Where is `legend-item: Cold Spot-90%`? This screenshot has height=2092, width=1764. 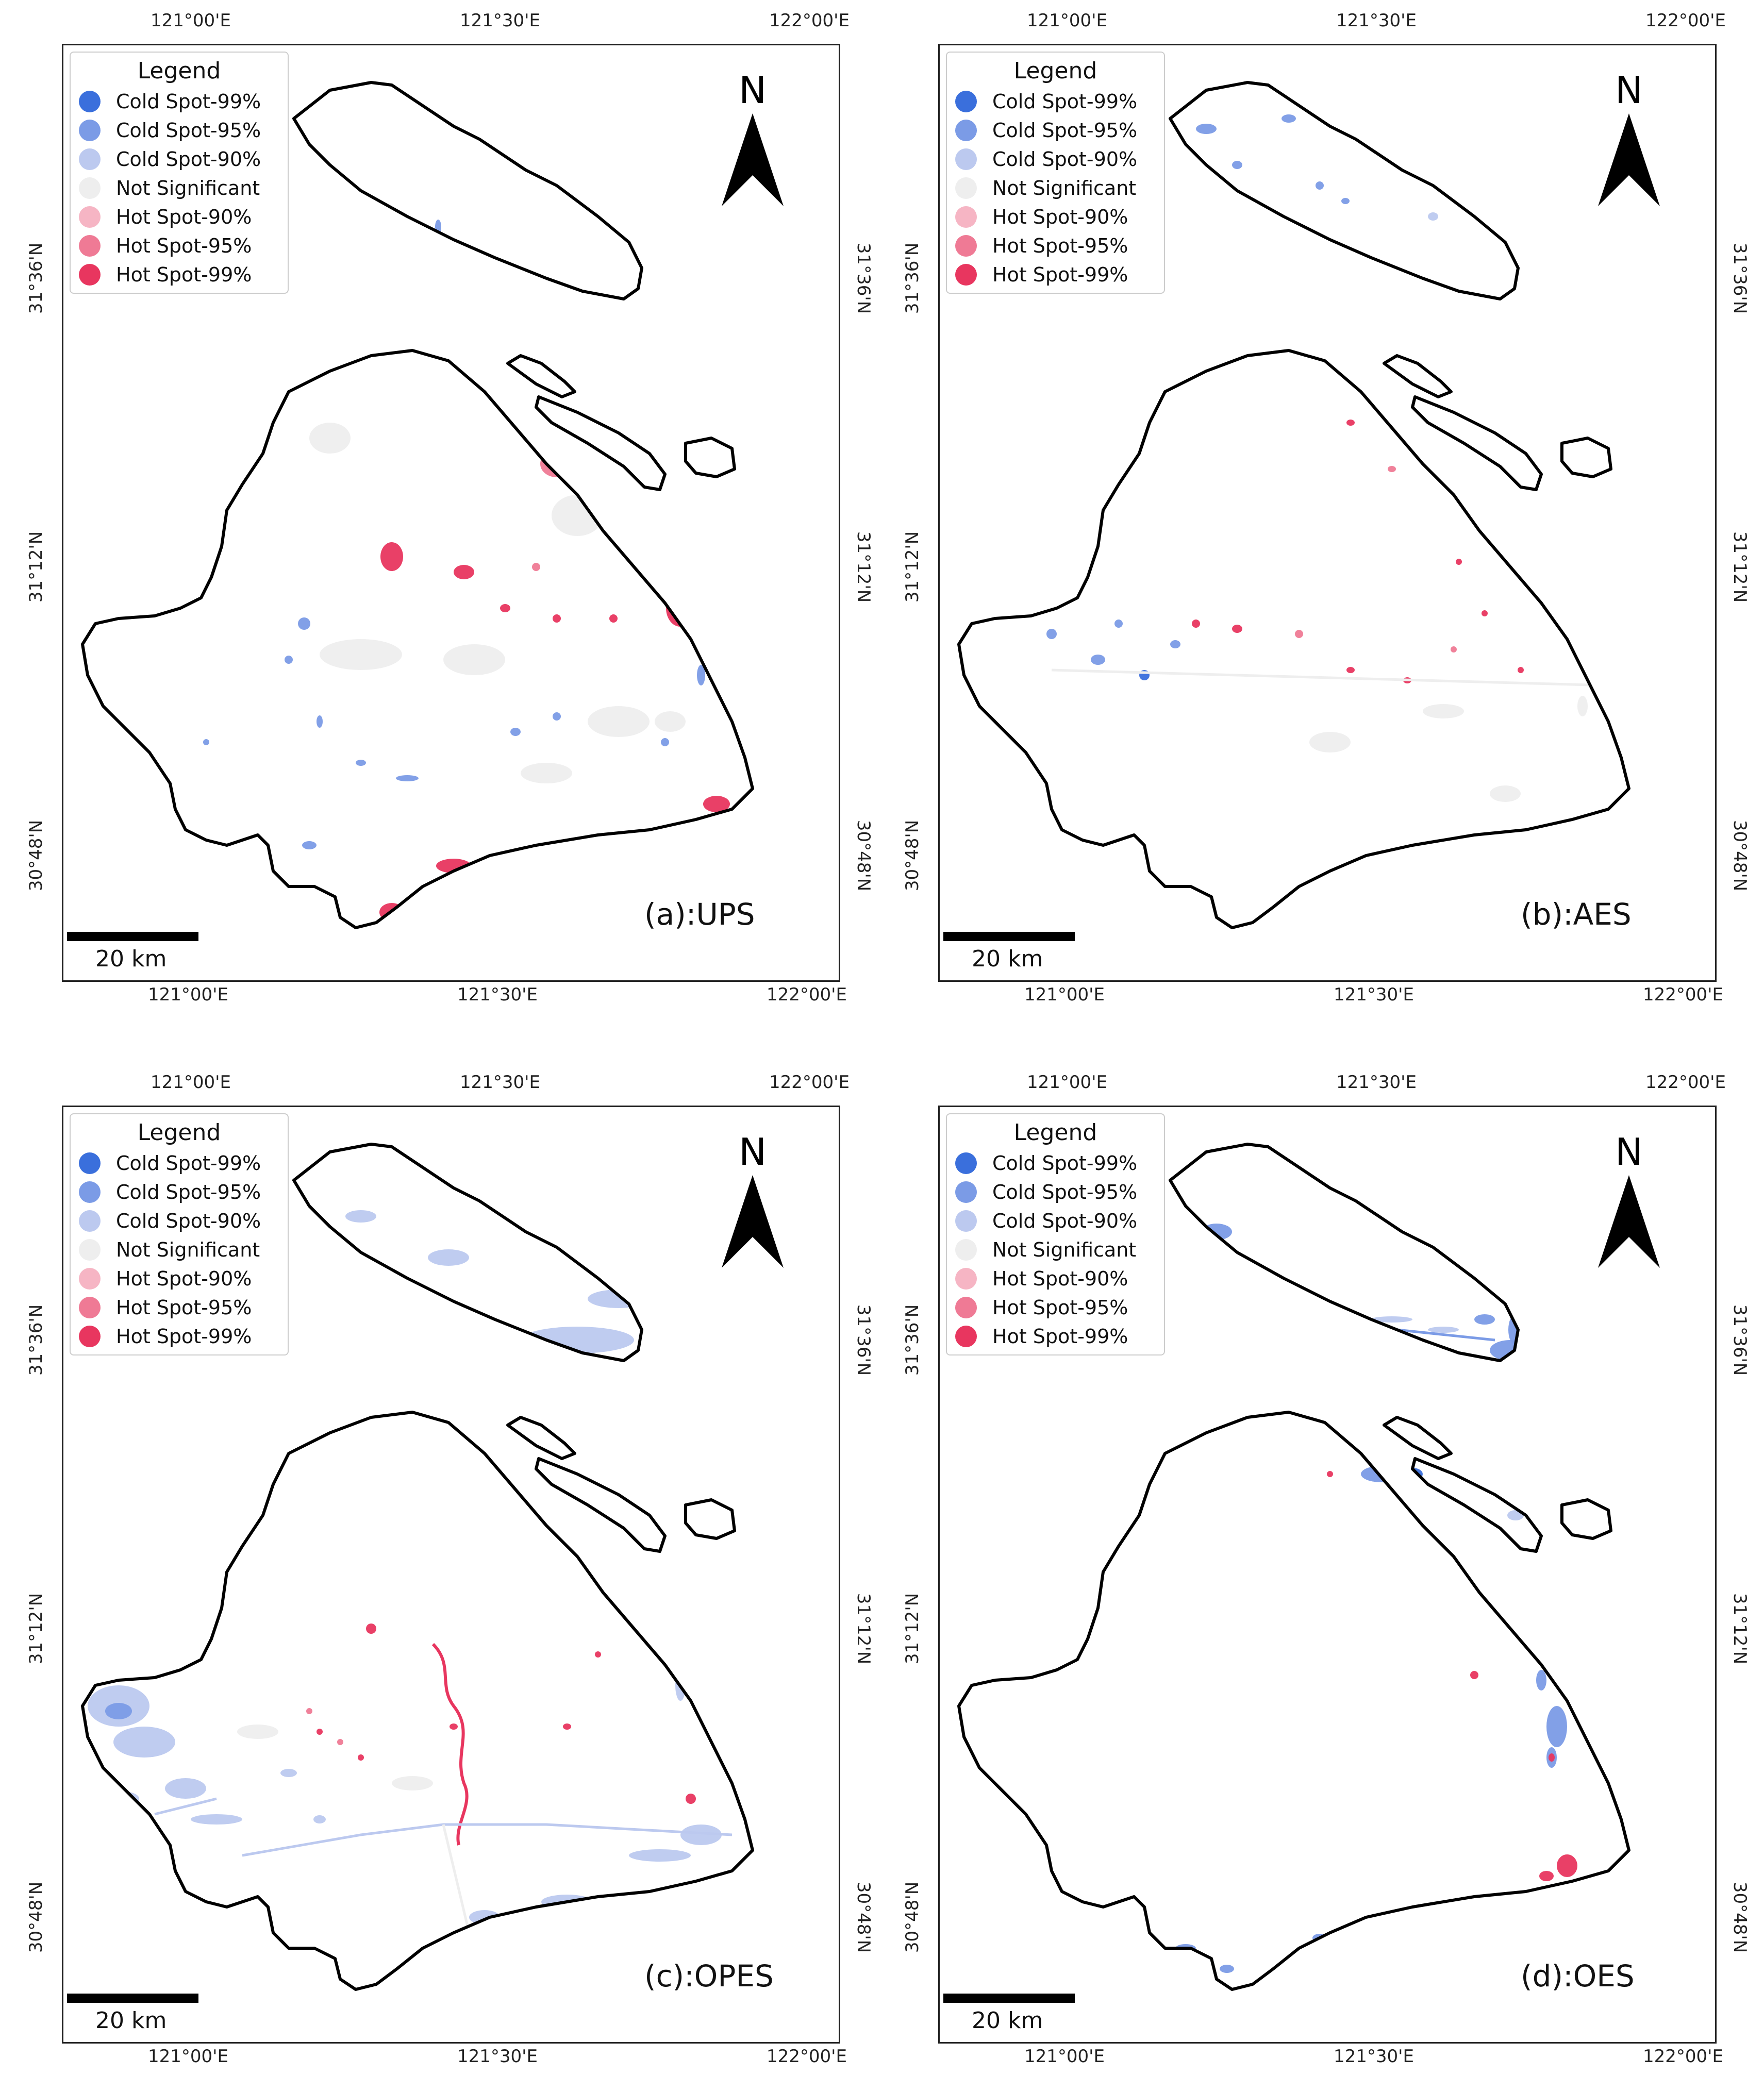 legend-item: Cold Spot-90% is located at coordinates (179, 159).